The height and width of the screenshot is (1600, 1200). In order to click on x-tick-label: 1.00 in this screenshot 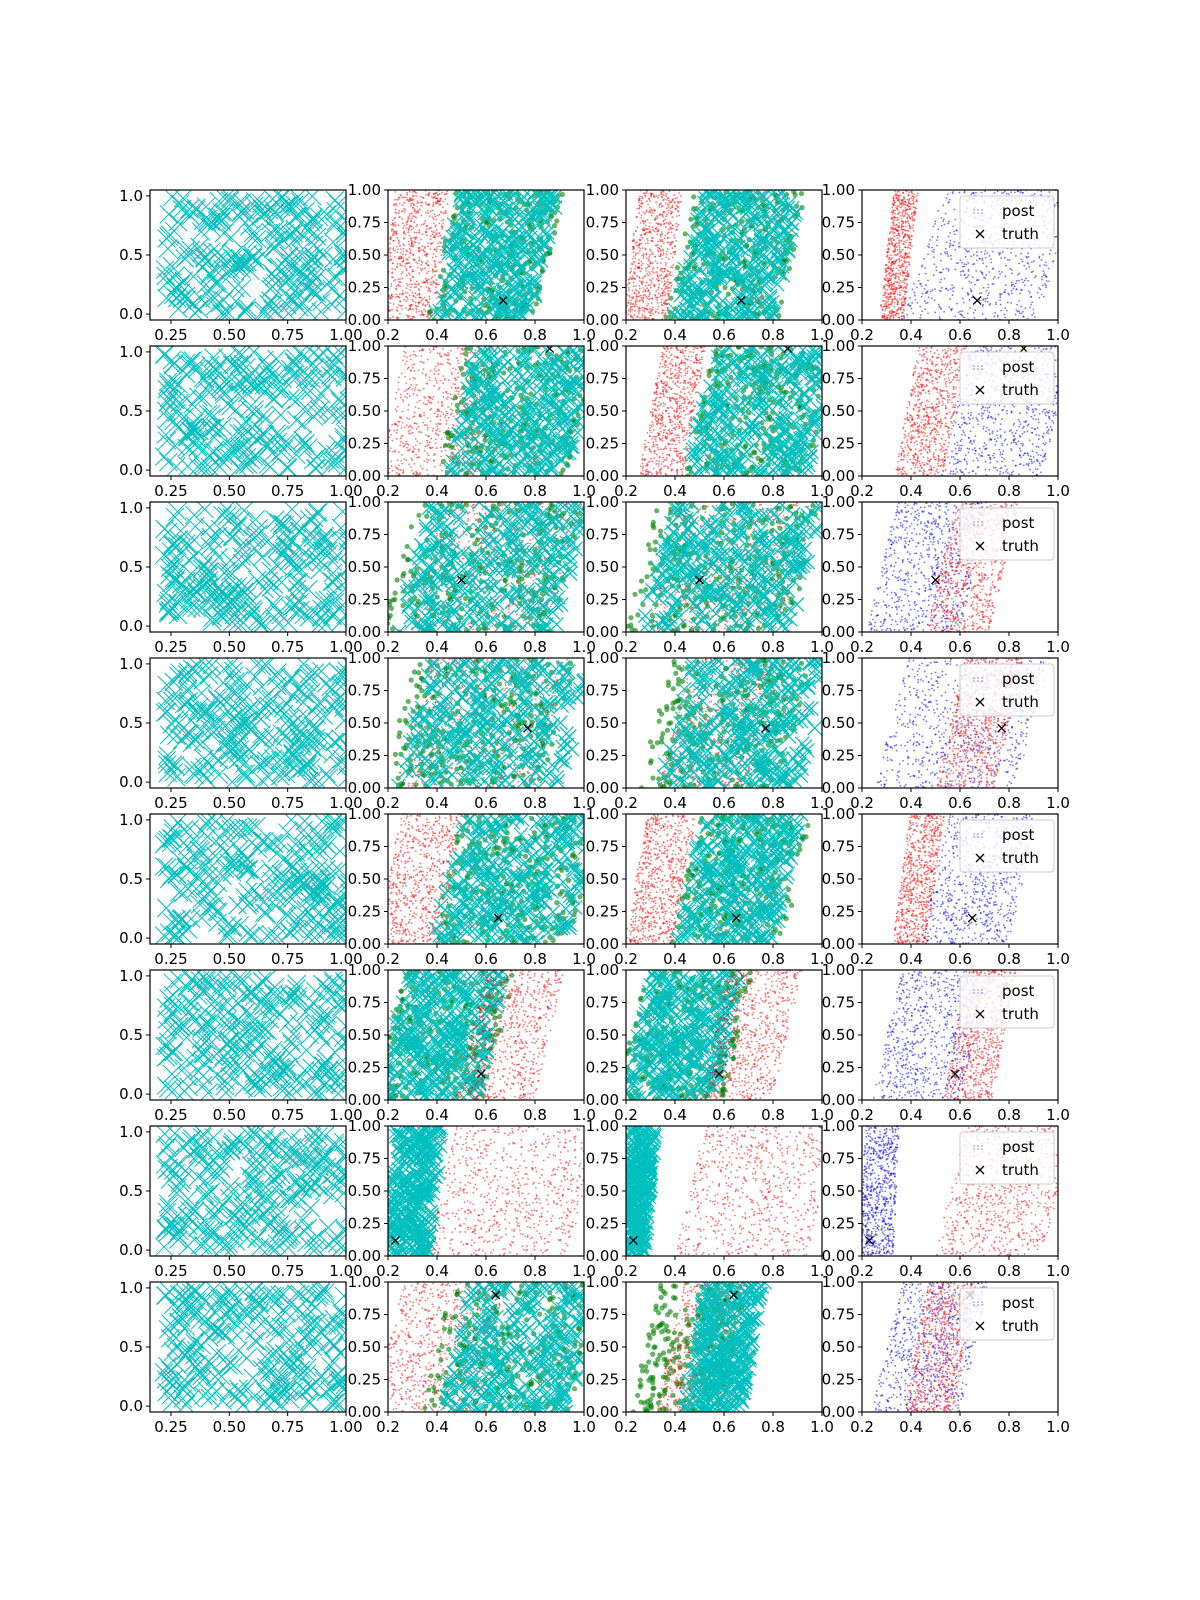, I will do `click(345, 335)`.